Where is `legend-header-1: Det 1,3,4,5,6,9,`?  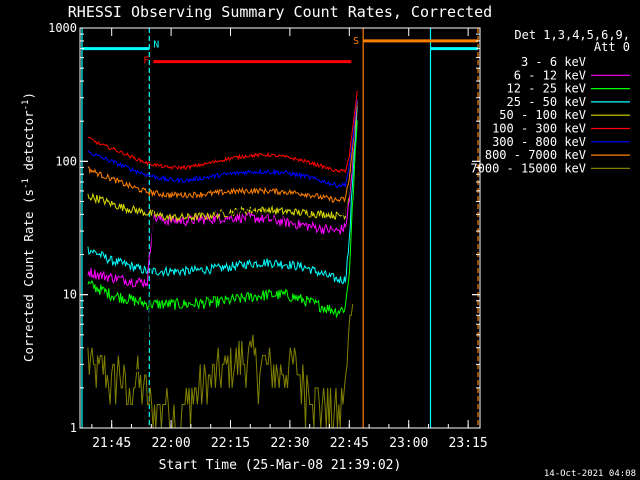
legend-header-1: Det 1,3,4,5,6,9, is located at coordinates (572, 35).